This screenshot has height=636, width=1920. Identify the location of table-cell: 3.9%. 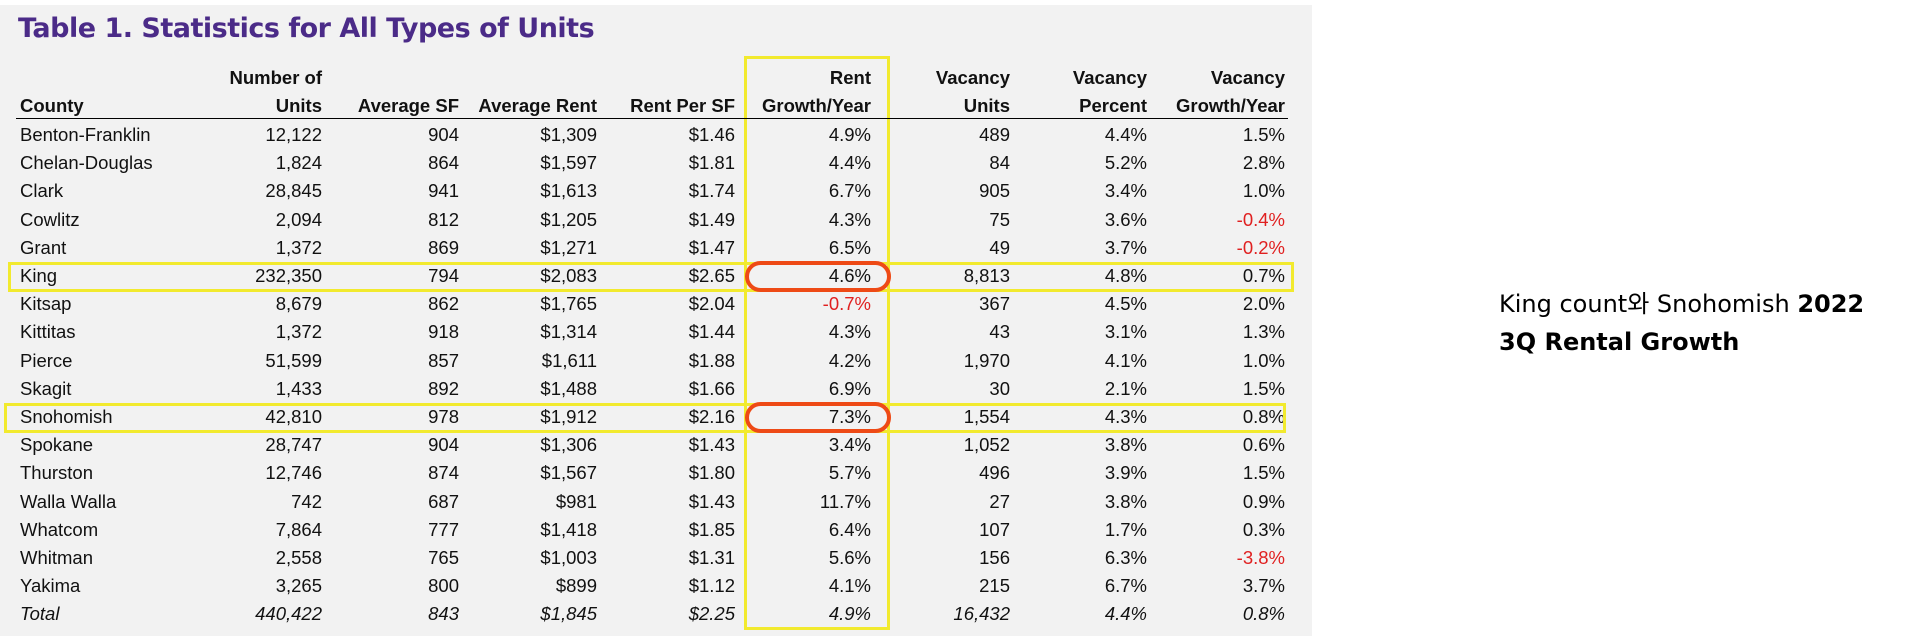
(1125, 473).